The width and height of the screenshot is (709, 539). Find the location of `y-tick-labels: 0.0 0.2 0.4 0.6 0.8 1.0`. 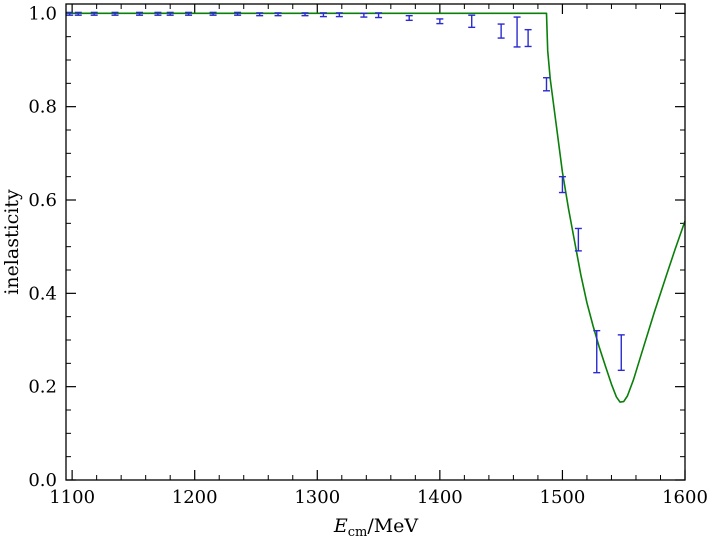

y-tick-labels: 0.0 0.2 0.4 0.6 0.8 1.0 is located at coordinates (42, 247).